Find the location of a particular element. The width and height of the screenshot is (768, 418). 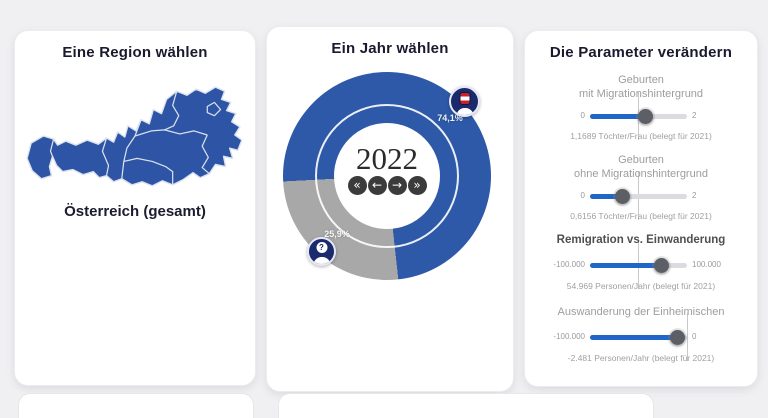

minor-share-label: 25,9% is located at coordinates (337, 234).